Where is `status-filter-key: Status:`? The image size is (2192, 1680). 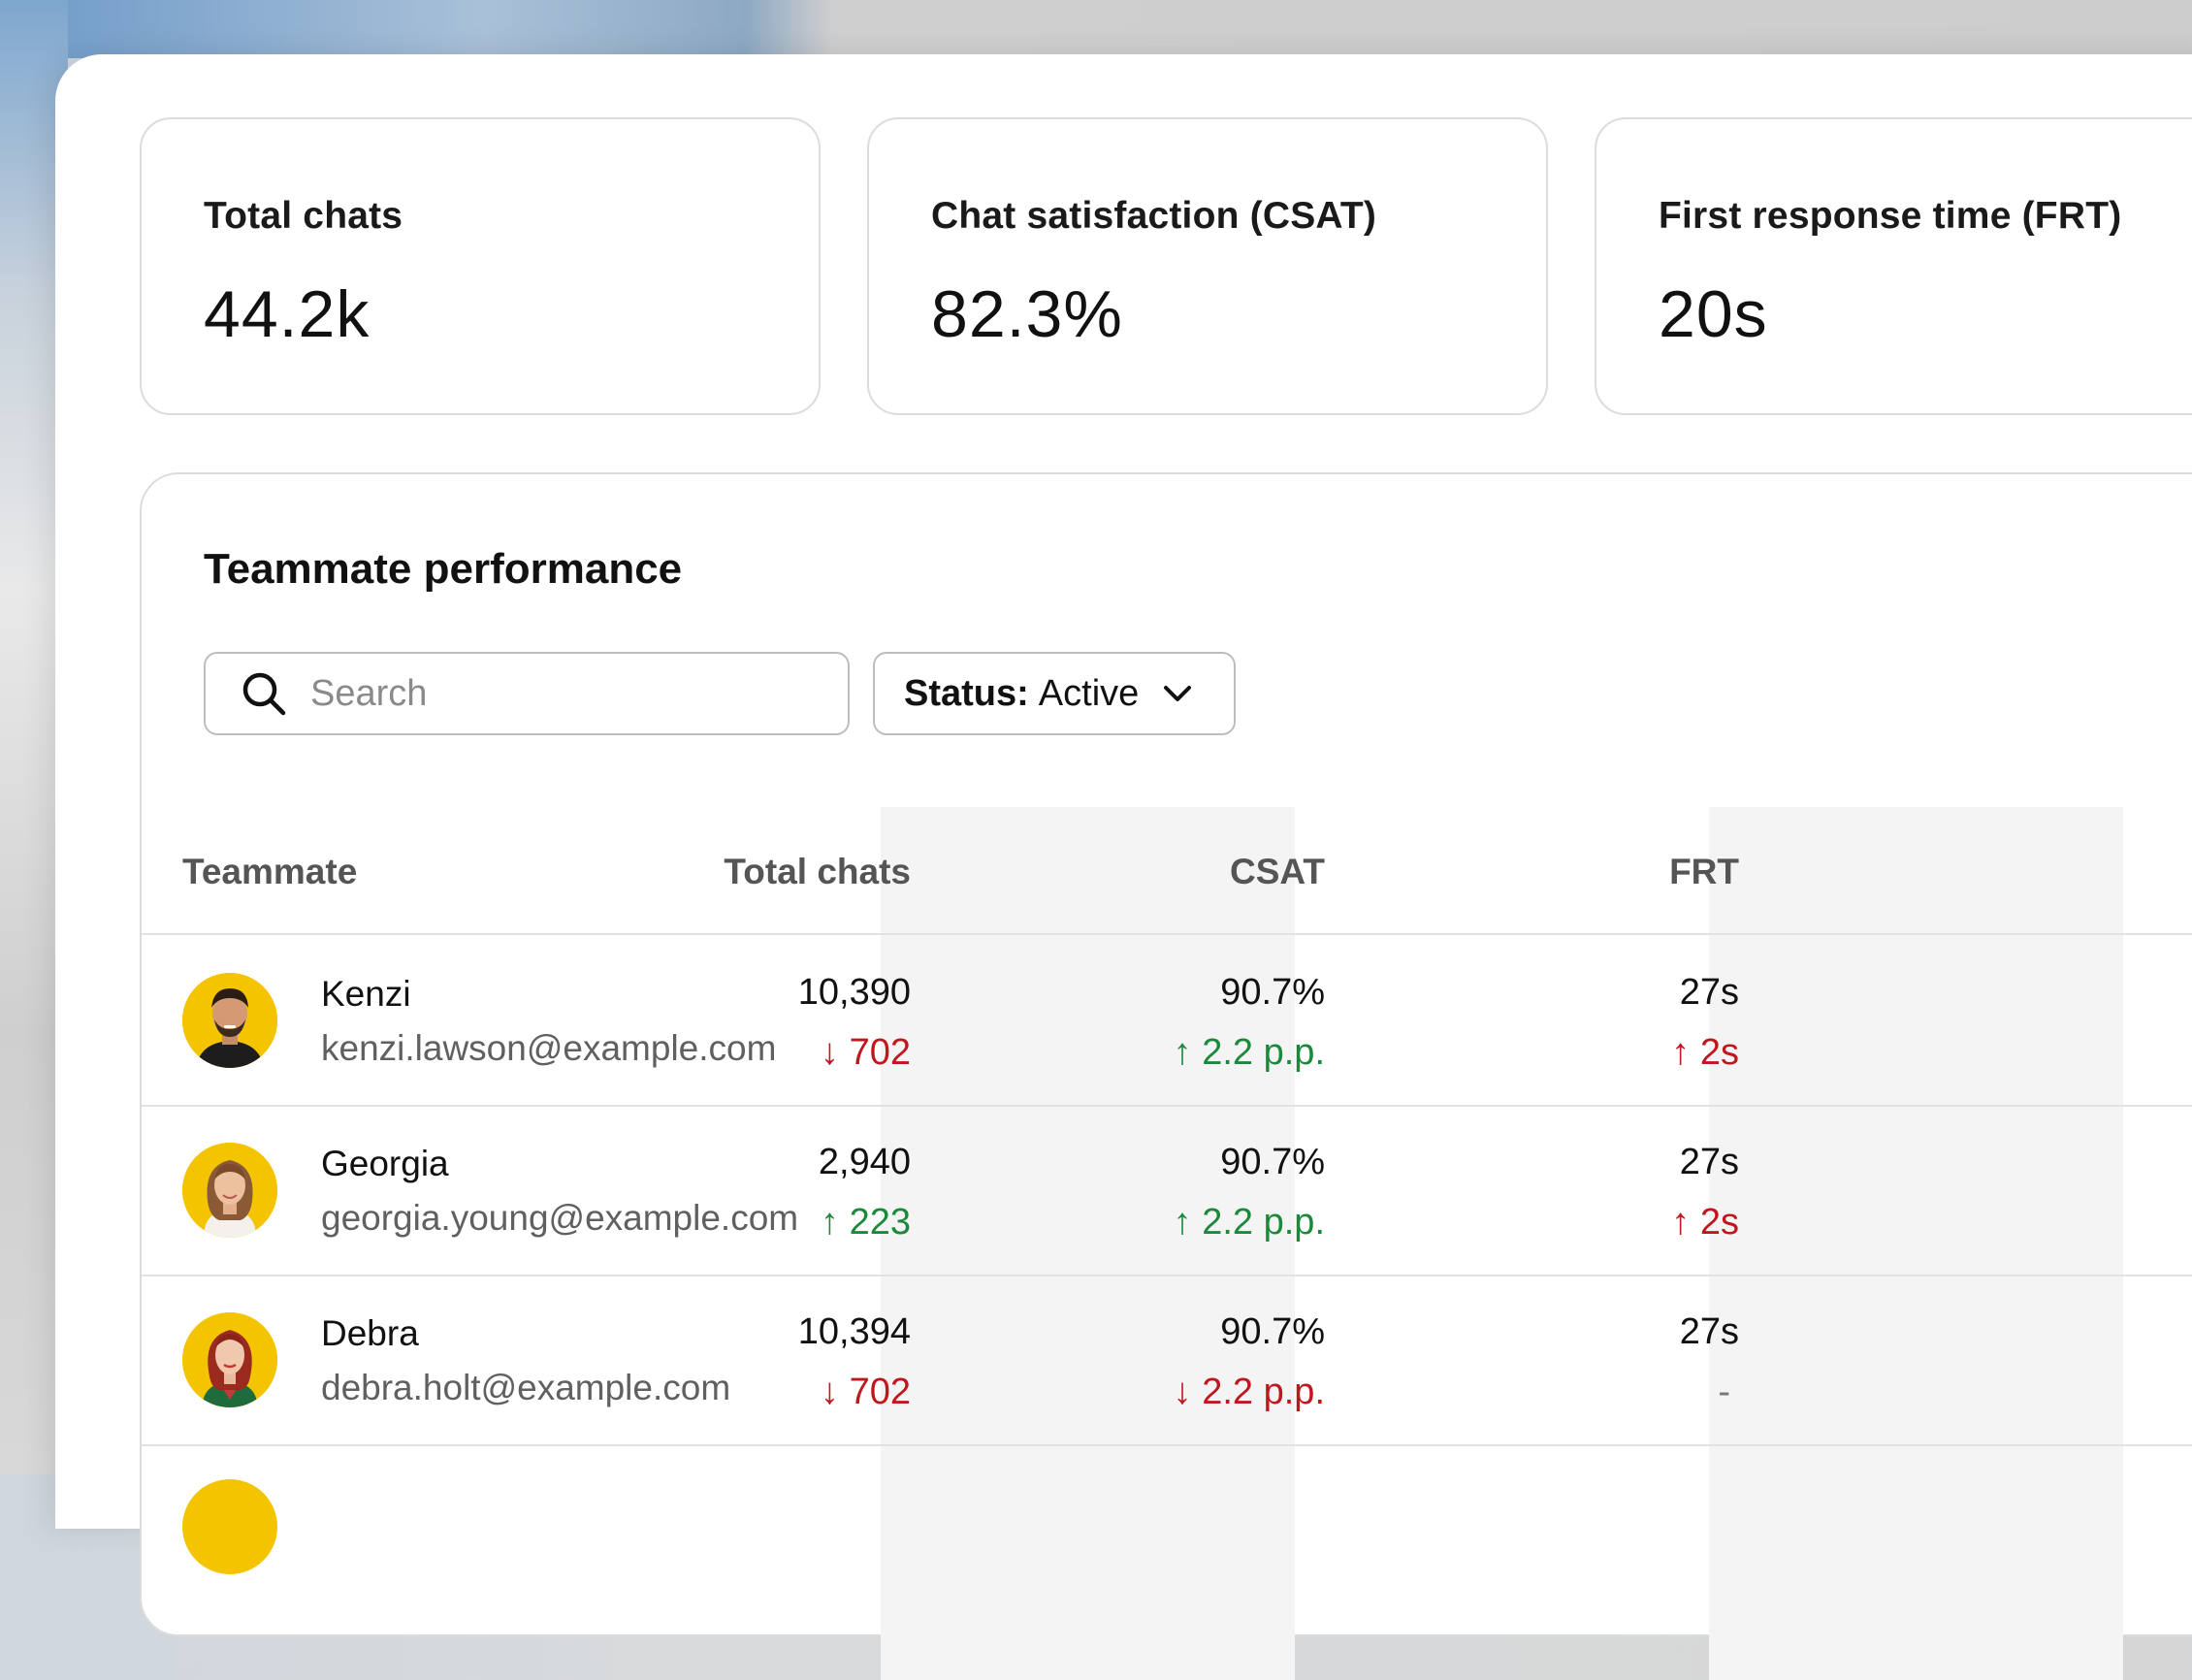
status-filter-key: Status: is located at coordinates (966, 693).